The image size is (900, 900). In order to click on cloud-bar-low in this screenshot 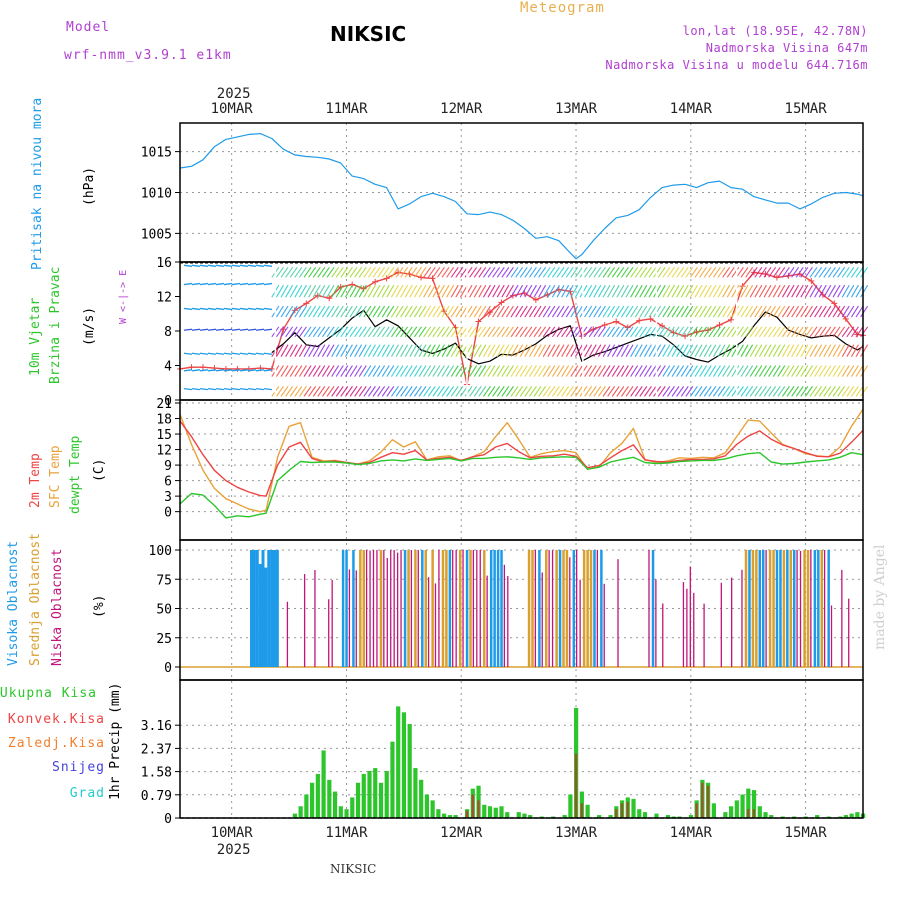, I will do `click(842, 618)`.